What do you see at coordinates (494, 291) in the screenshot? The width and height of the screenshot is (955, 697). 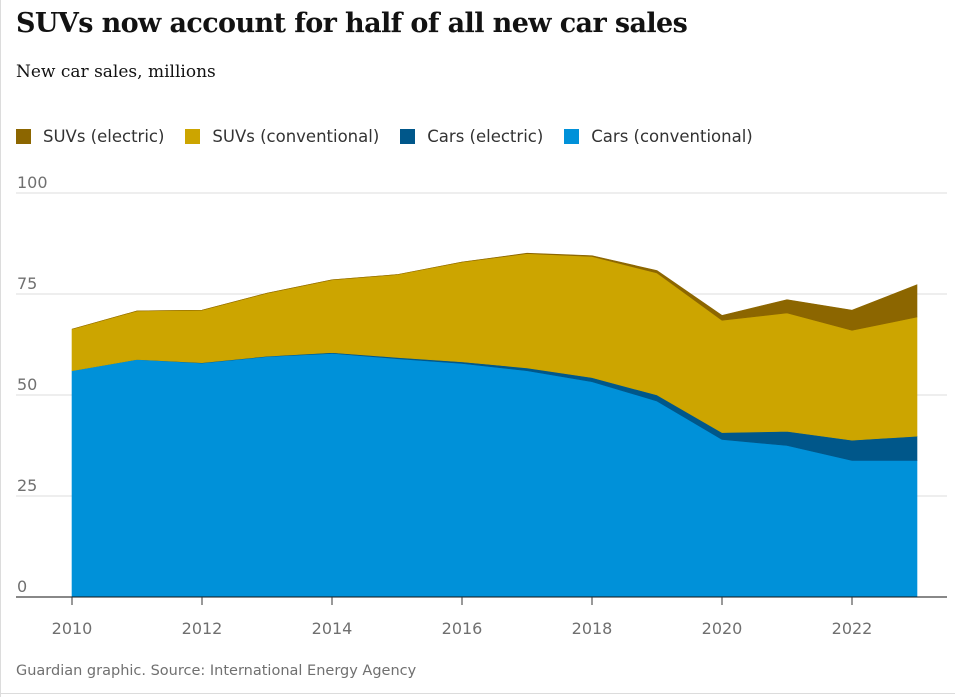 I see `area-series-suvs-electric` at bounding box center [494, 291].